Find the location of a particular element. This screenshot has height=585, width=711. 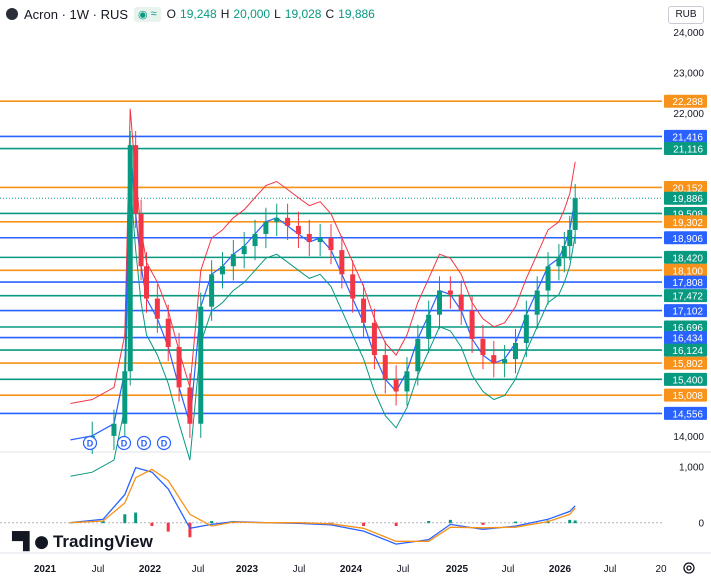

level-label: 16,434 is located at coordinates (687, 339).